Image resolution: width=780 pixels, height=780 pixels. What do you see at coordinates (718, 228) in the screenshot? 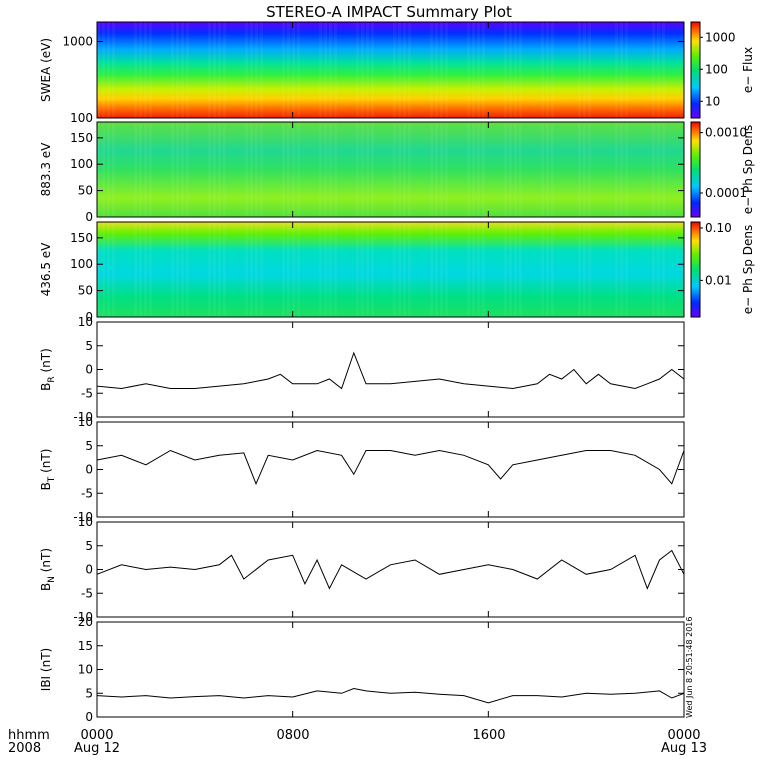
I see `colorbar-tick-label: 0.10` at bounding box center [718, 228].